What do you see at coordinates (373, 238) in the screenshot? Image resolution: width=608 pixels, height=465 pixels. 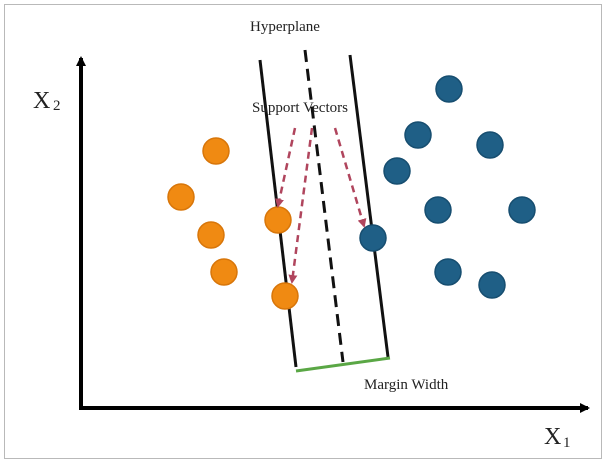 I see `class-b-support-vector` at bounding box center [373, 238].